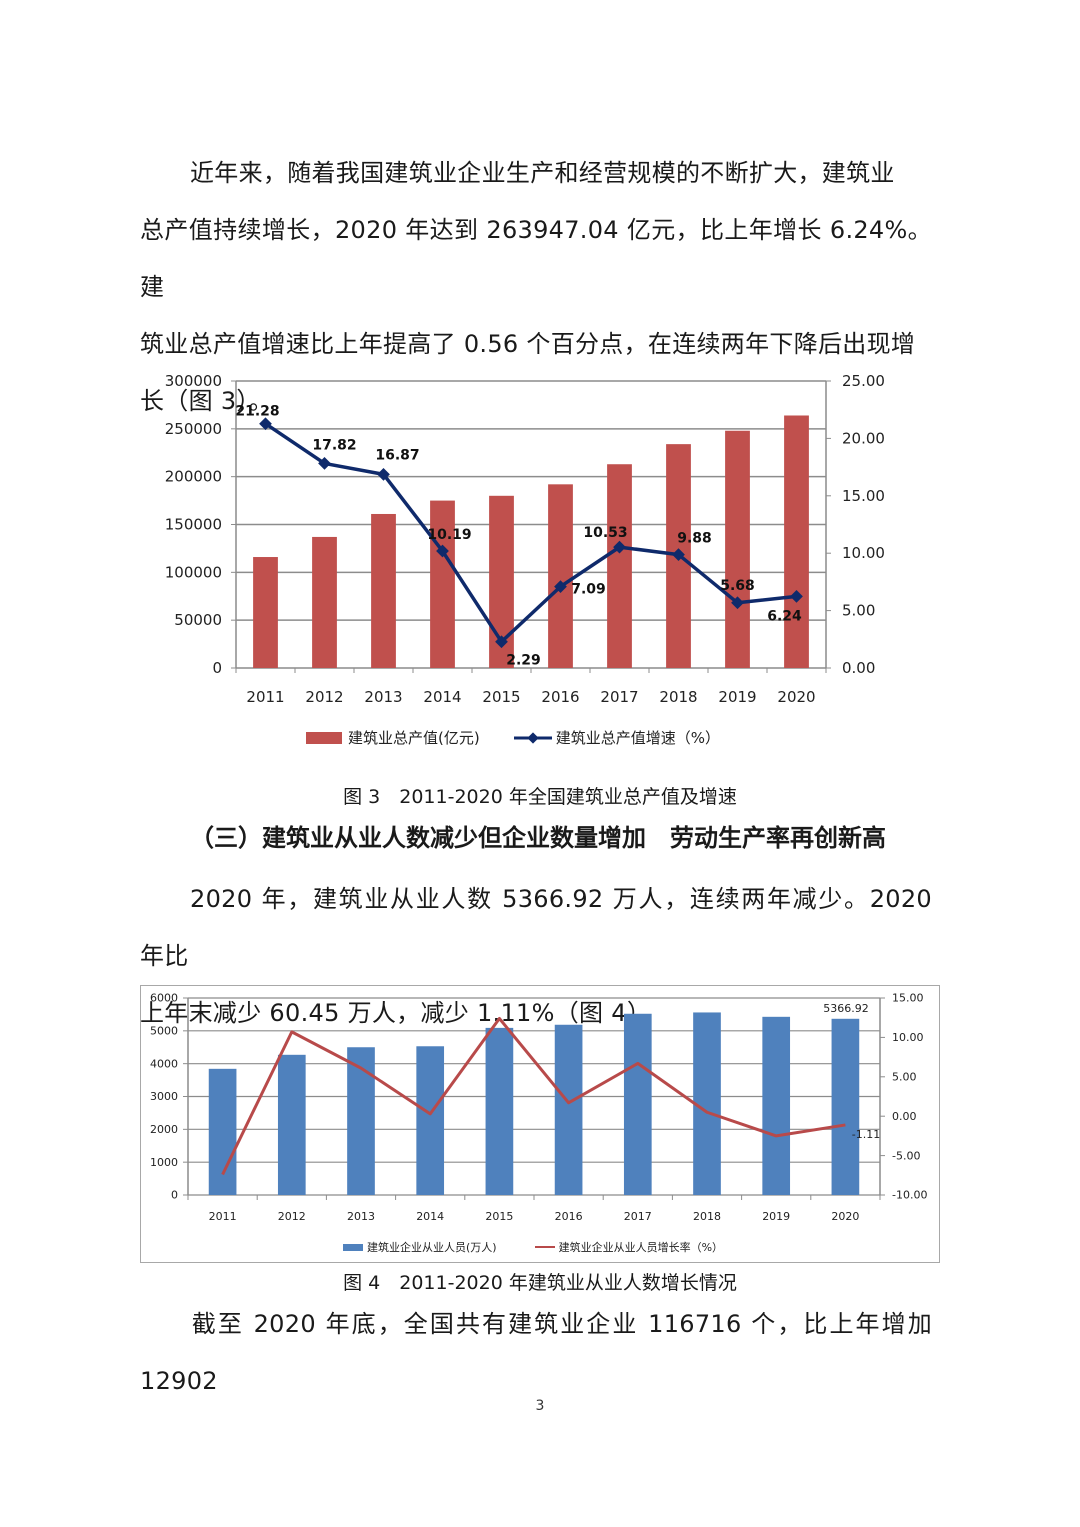  What do you see at coordinates (402, 1013) in the screenshot?
I see `text-line: 上年末减少 60.45 万人，减少 1.11%（图 4）。` at bounding box center [402, 1013].